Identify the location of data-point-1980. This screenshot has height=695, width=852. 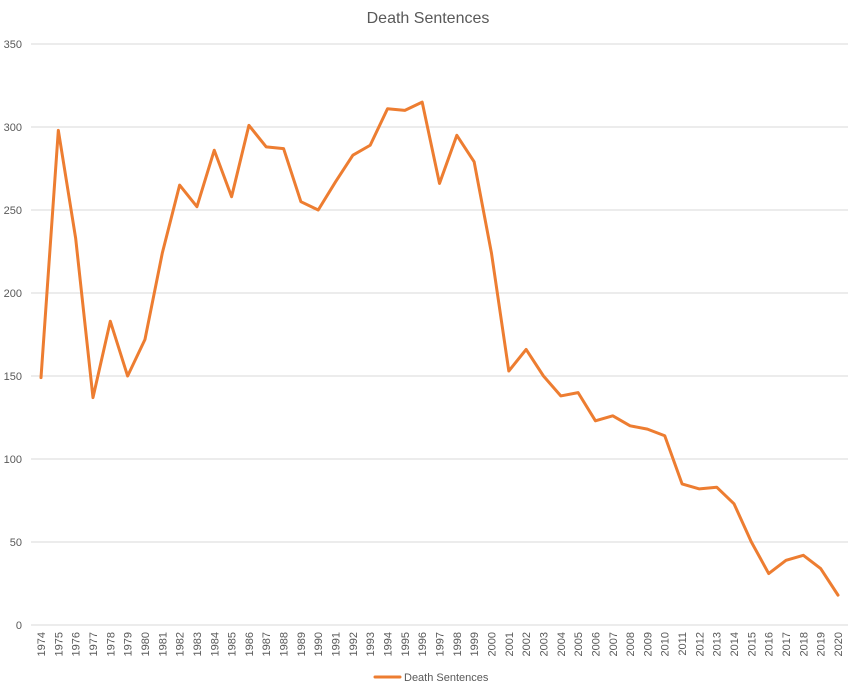
(145, 339).